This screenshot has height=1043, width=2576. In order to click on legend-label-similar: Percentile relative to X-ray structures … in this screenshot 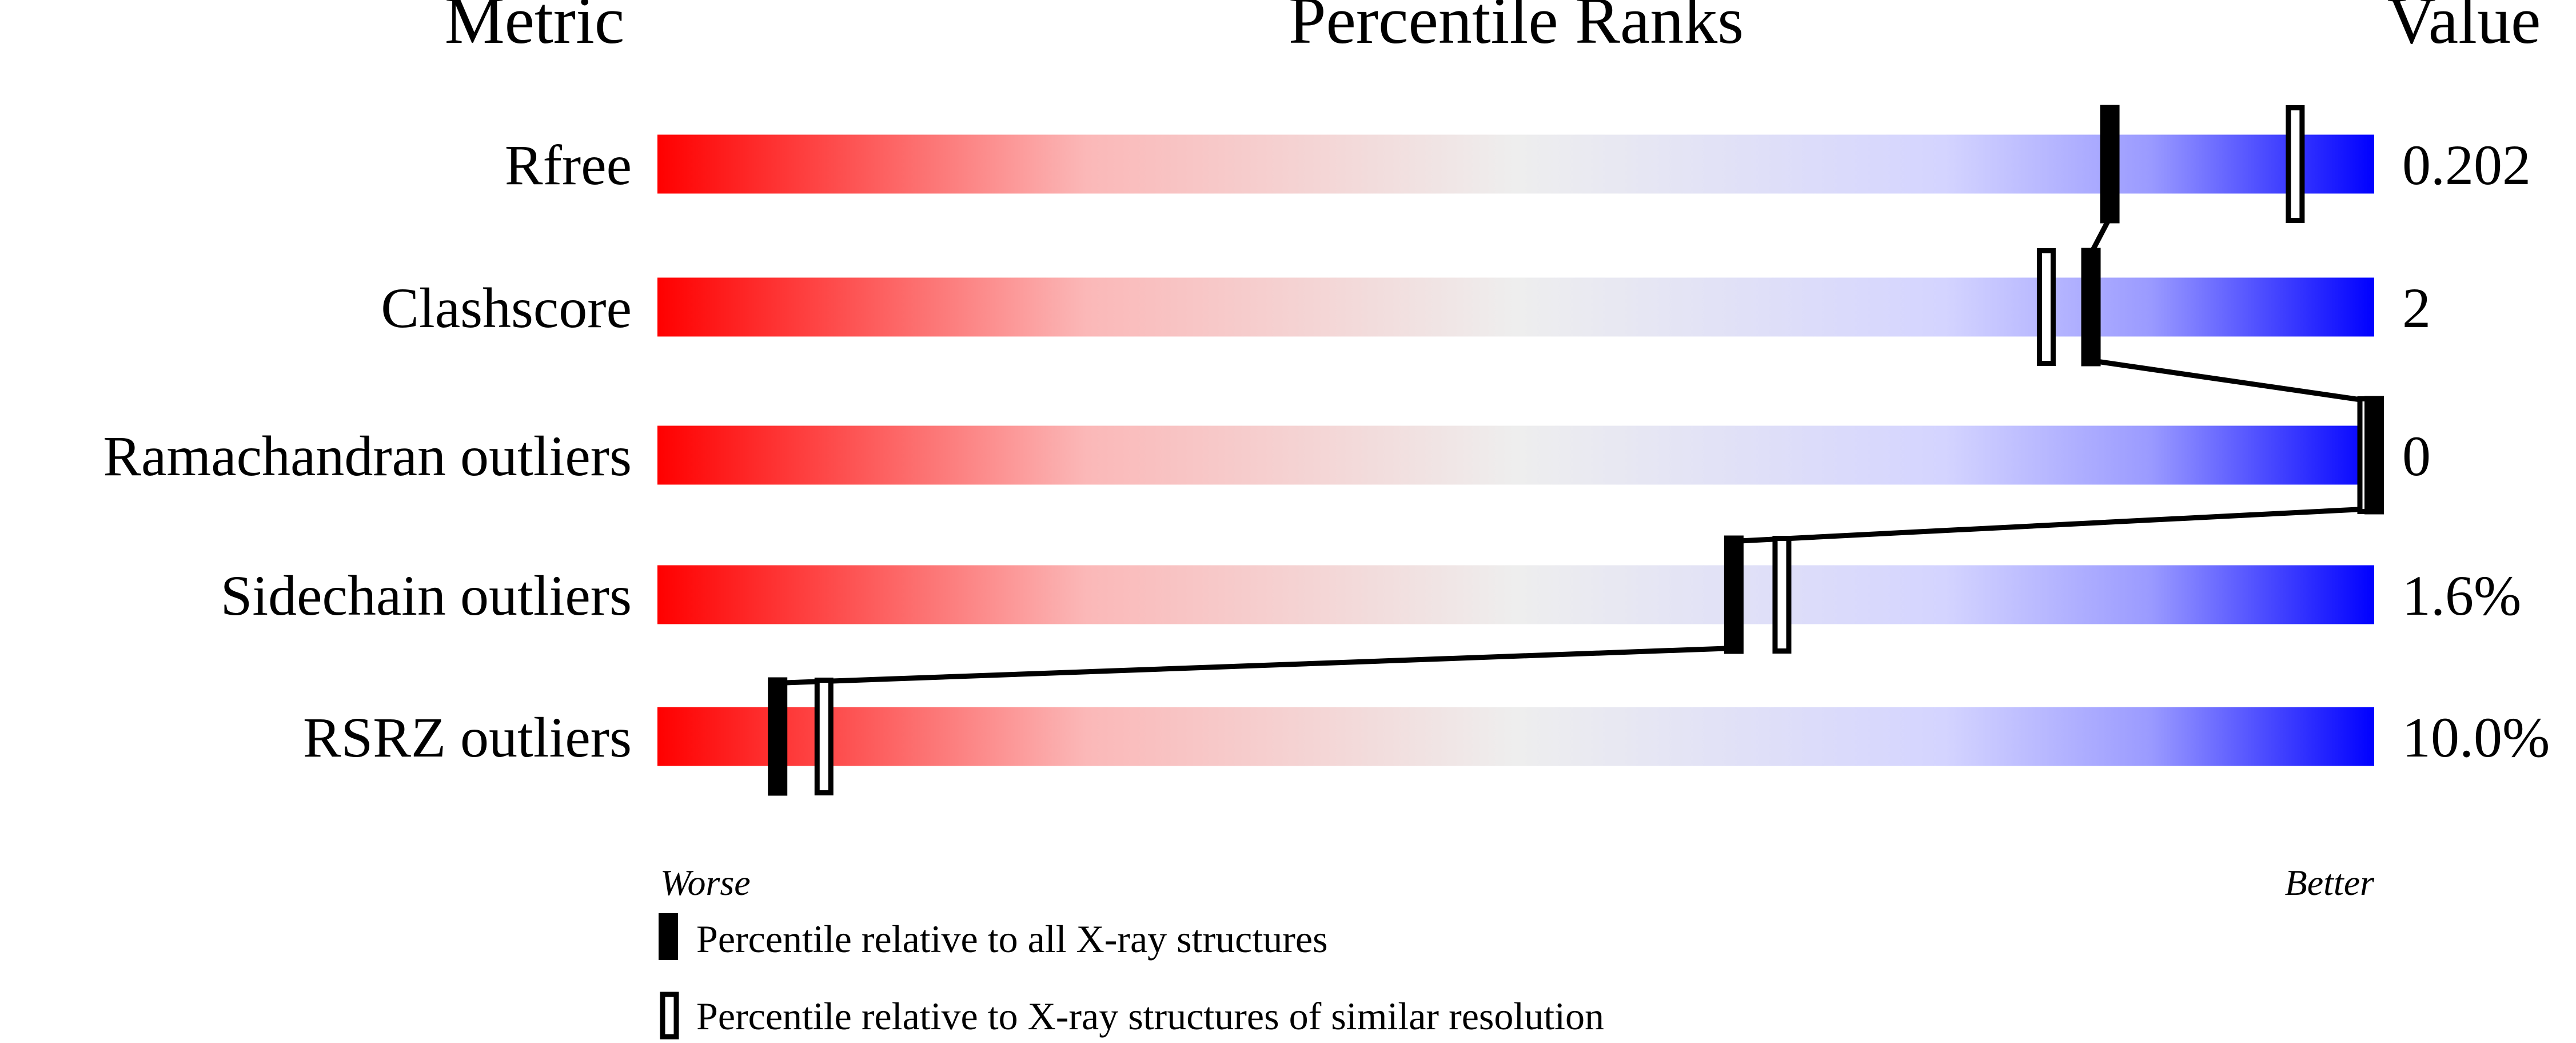, I will do `click(1150, 1016)`.